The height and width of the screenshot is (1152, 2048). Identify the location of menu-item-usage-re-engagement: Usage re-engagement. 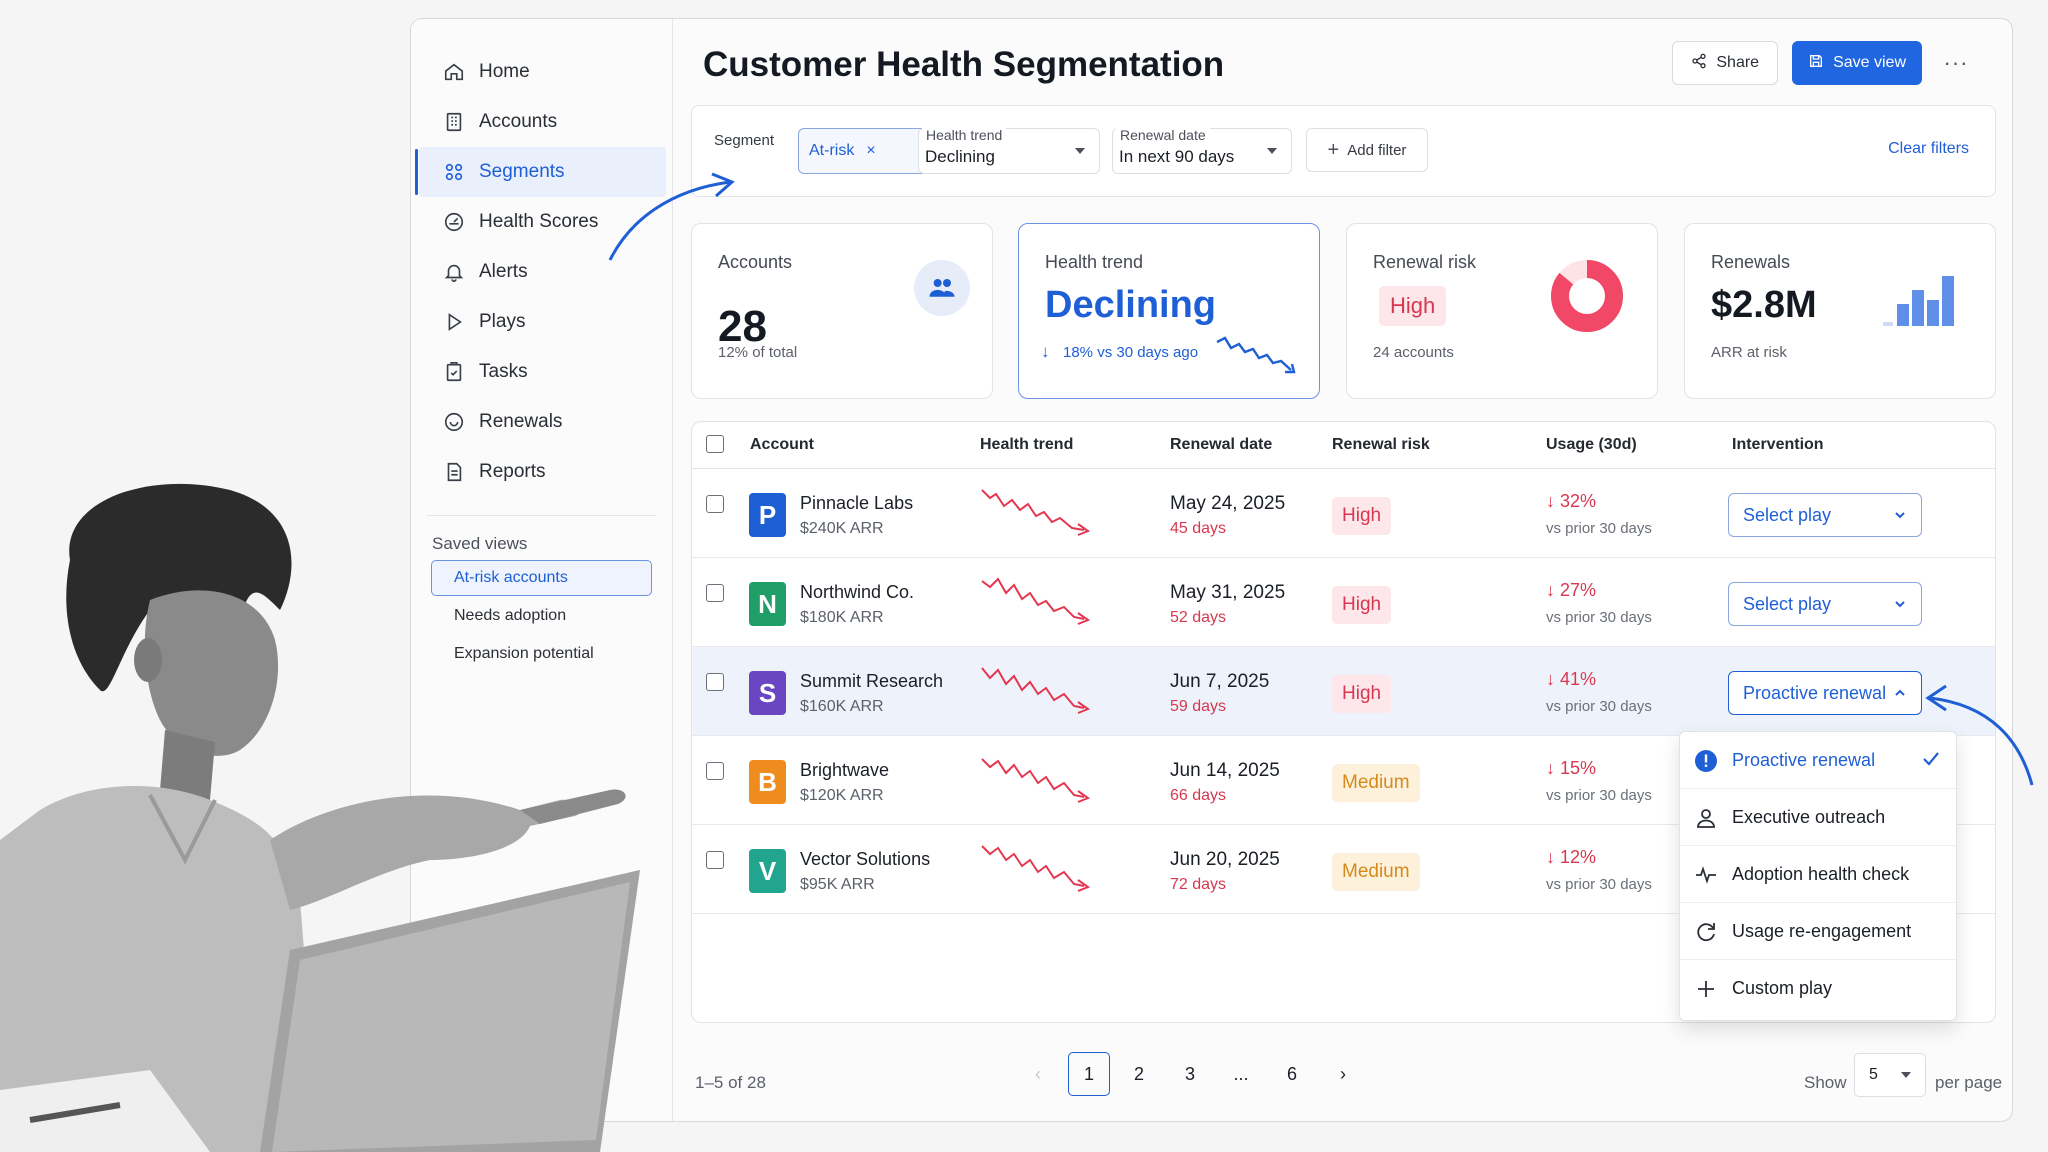
(1818, 931).